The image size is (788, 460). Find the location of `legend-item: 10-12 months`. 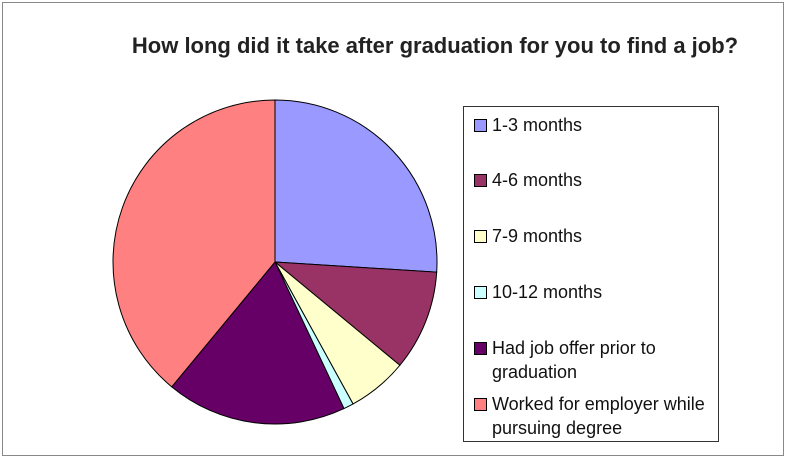

legend-item: 10-12 months is located at coordinates (594, 292).